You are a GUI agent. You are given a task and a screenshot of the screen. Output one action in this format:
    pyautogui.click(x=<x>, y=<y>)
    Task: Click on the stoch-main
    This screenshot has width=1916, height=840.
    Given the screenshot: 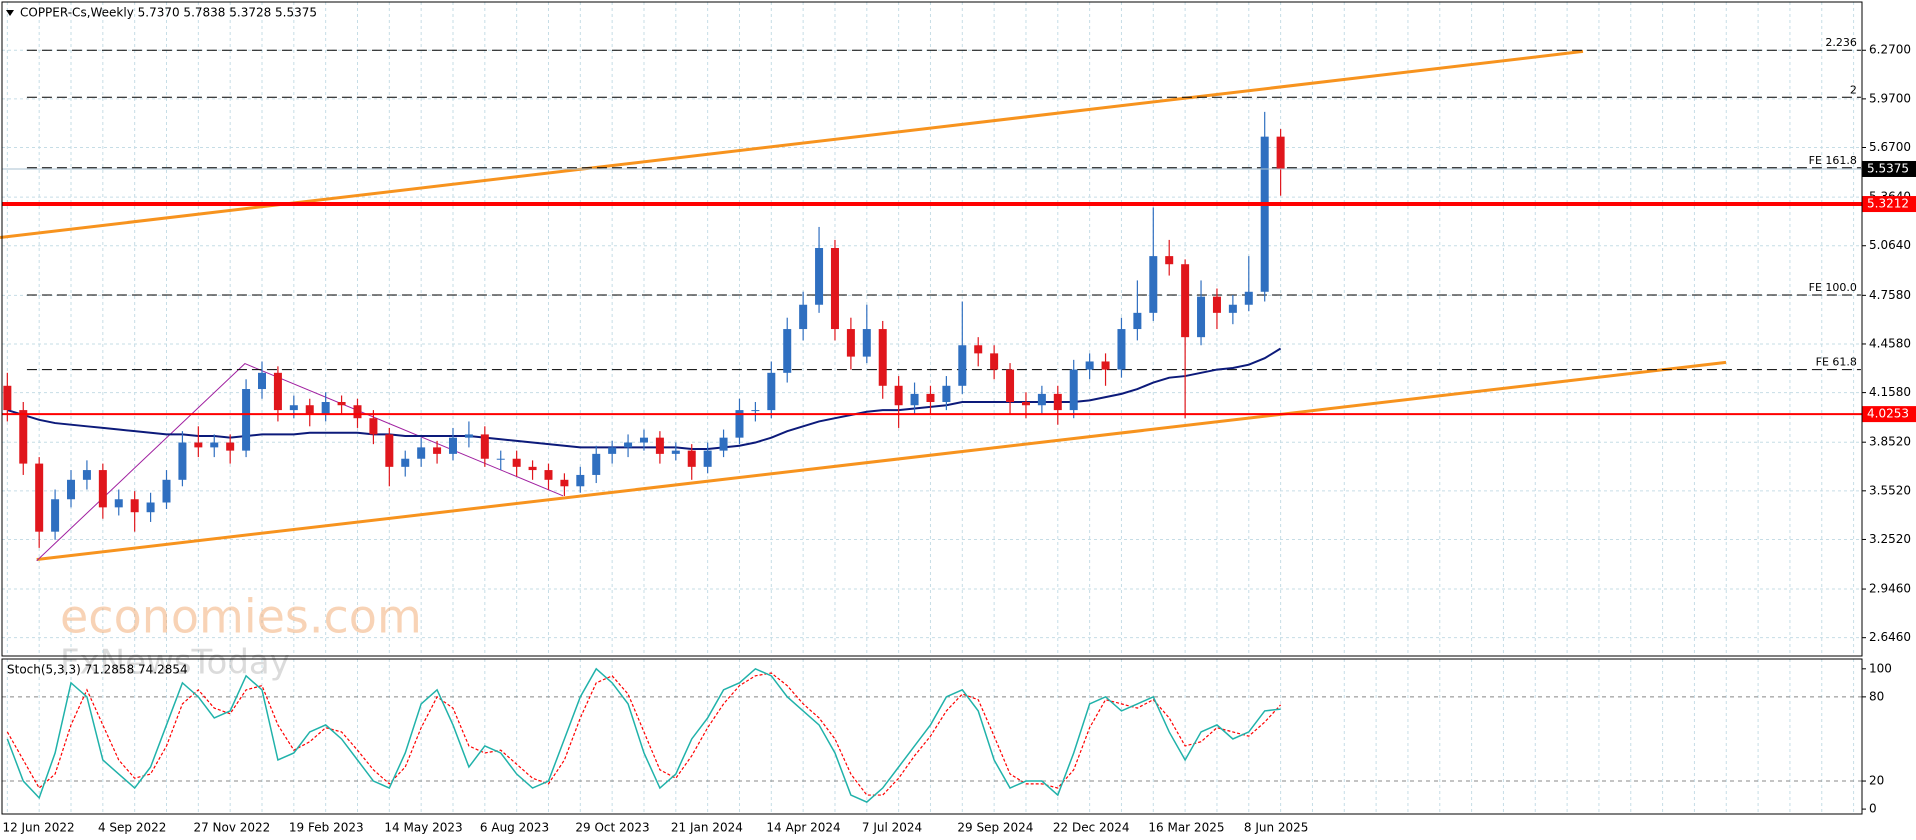 What is the action you would take?
    pyautogui.click(x=643, y=735)
    